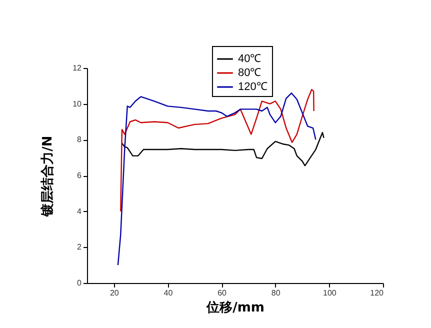 The height and width of the screenshot is (328, 431). Describe the element at coordinates (330, 293) in the screenshot. I see `x-tick-label: 100` at that location.